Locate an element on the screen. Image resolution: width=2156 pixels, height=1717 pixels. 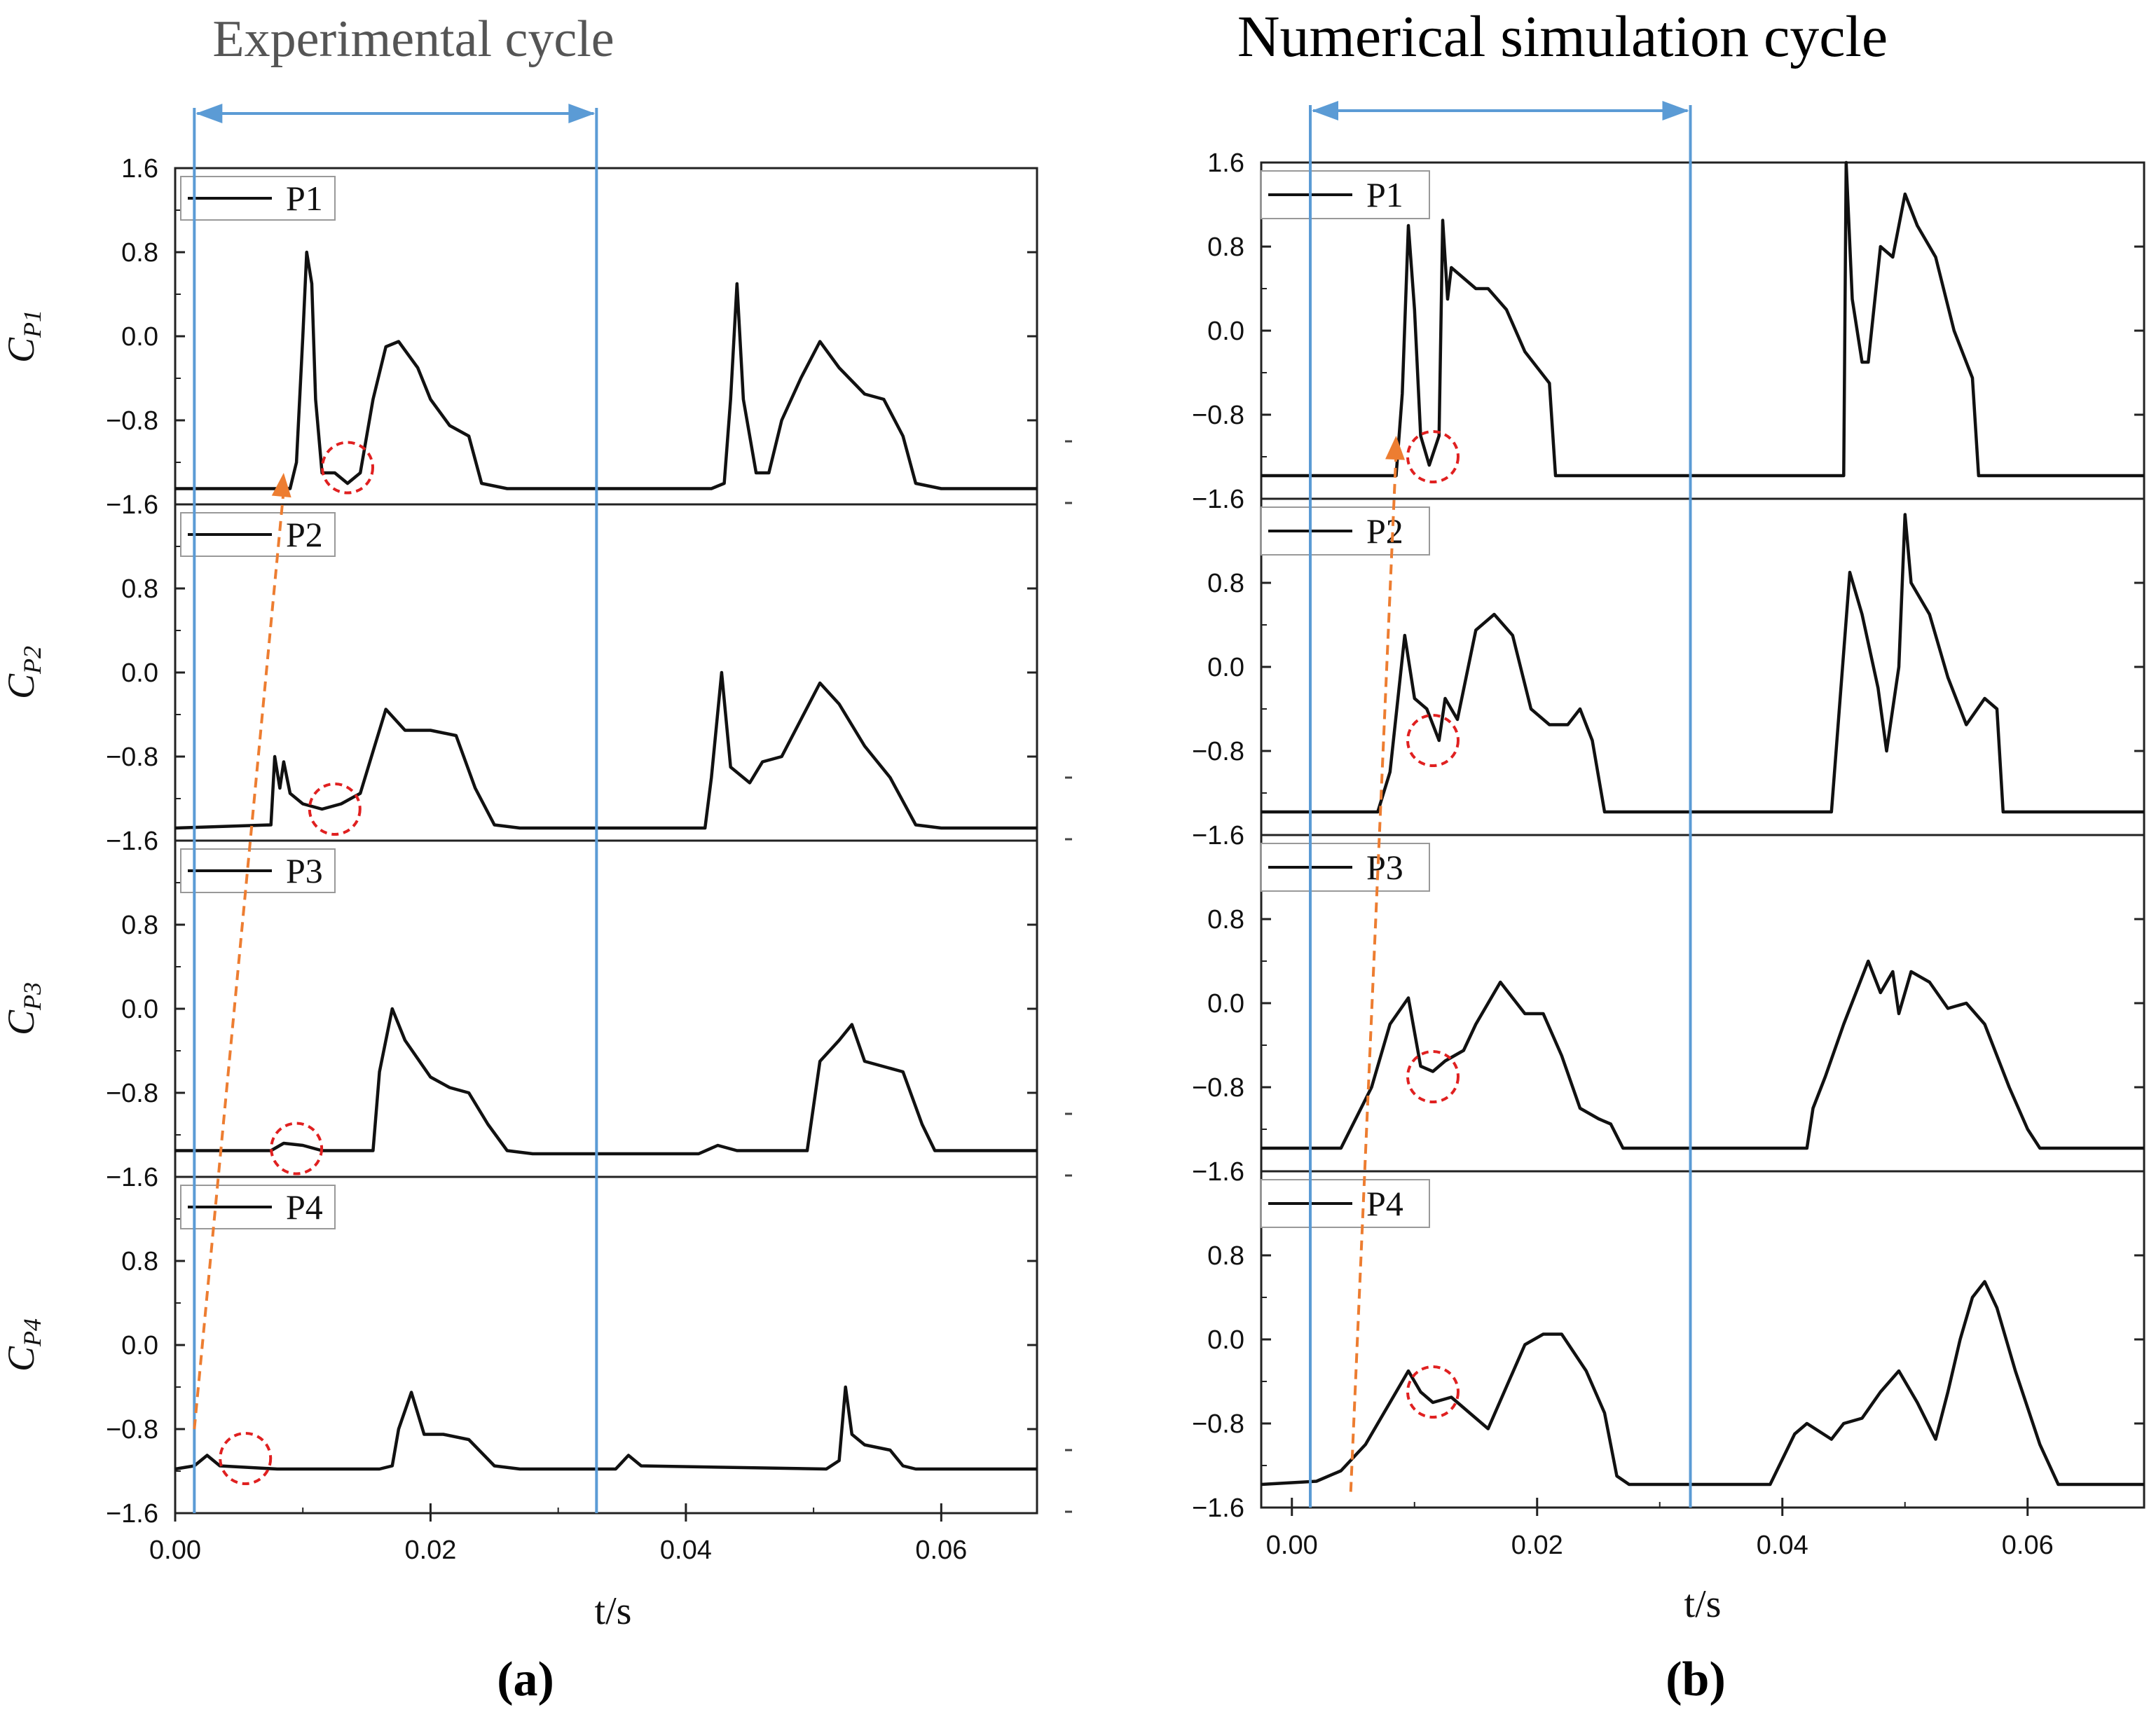
subplot-p4: 0.8 0.0 −0.8 −1.6 P4 is located at coordinates (1668, 1346).